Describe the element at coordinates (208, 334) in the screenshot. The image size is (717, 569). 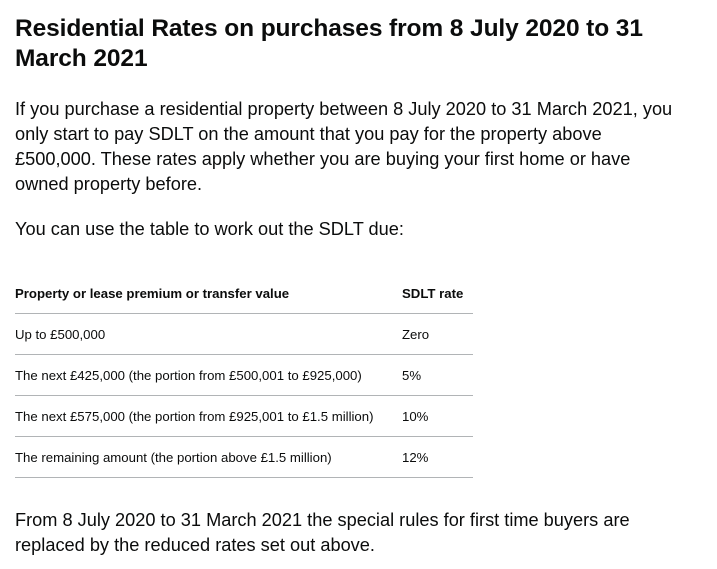
I see `table-cell-value: Up to £500,000` at that location.